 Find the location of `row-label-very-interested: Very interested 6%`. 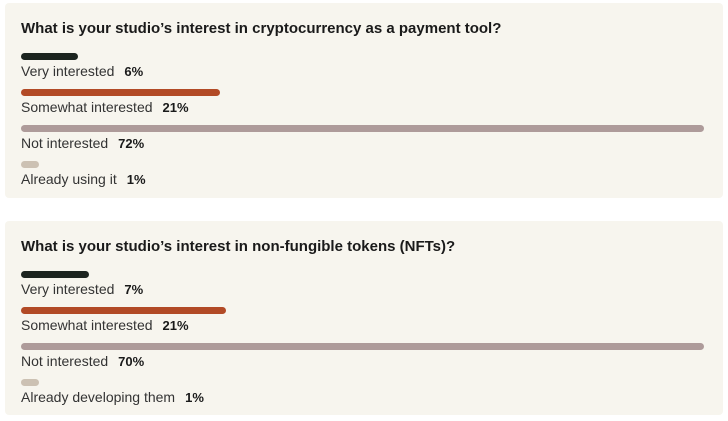

row-label-very-interested: Very interested 6% is located at coordinates (82, 71).